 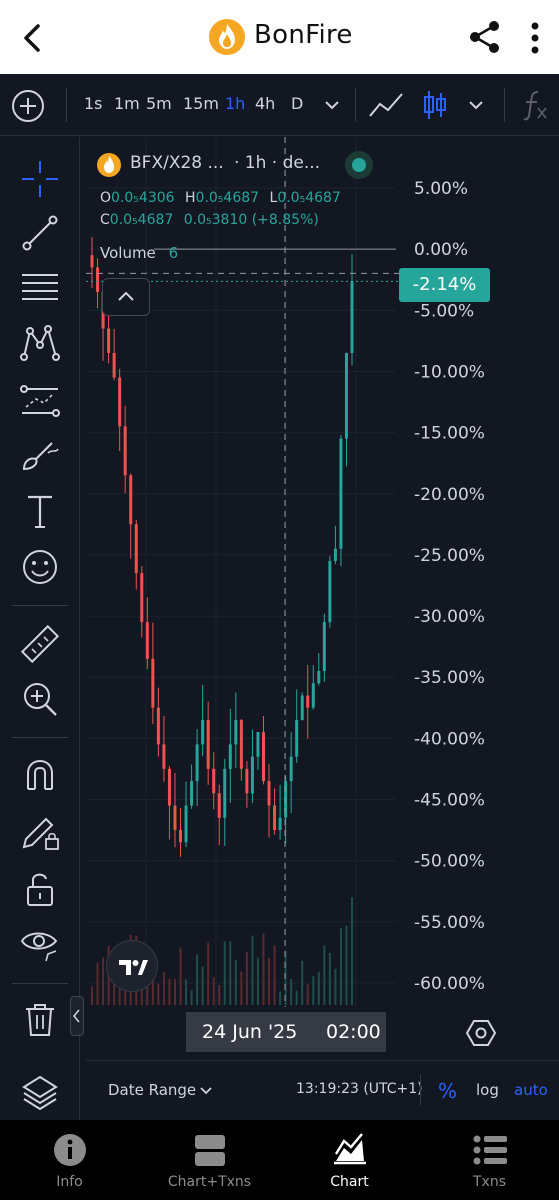 I want to click on nav-info: Info, so click(x=69, y=1160).